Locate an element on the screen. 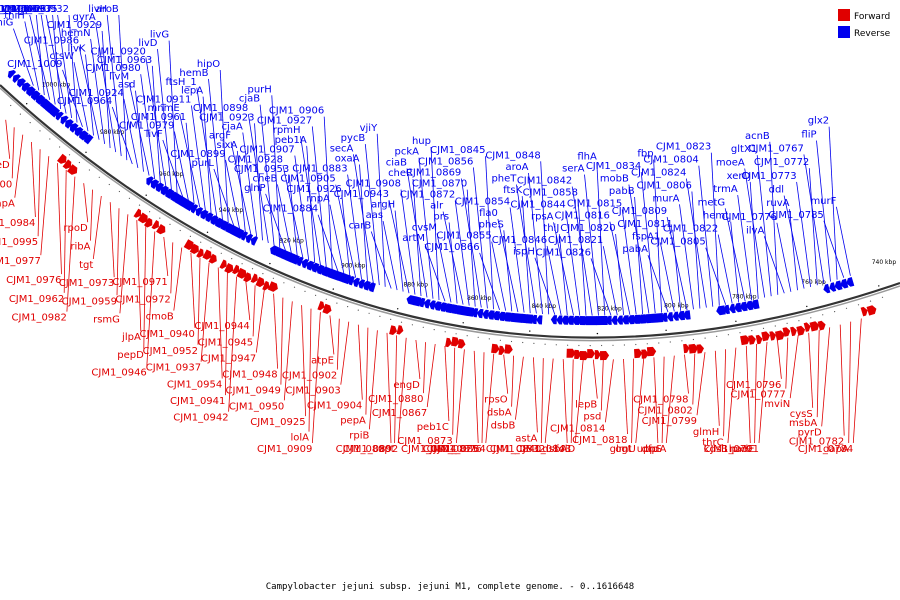 This screenshot has height=600, width=900. reverse-gene-label: artM is located at coordinates (413, 238).